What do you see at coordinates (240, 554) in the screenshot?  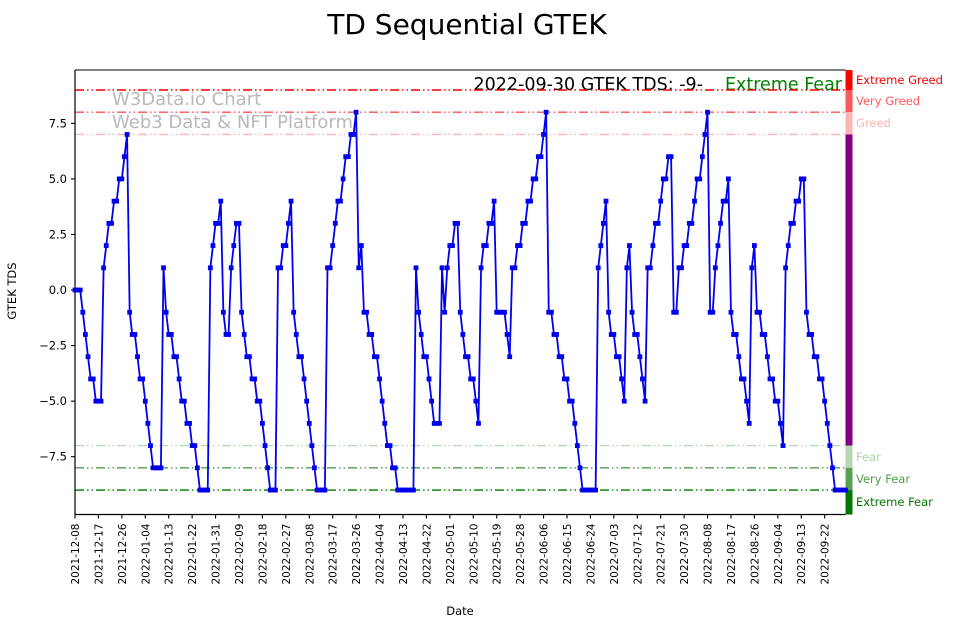 I see `svg-text: 2022-02-09` at bounding box center [240, 554].